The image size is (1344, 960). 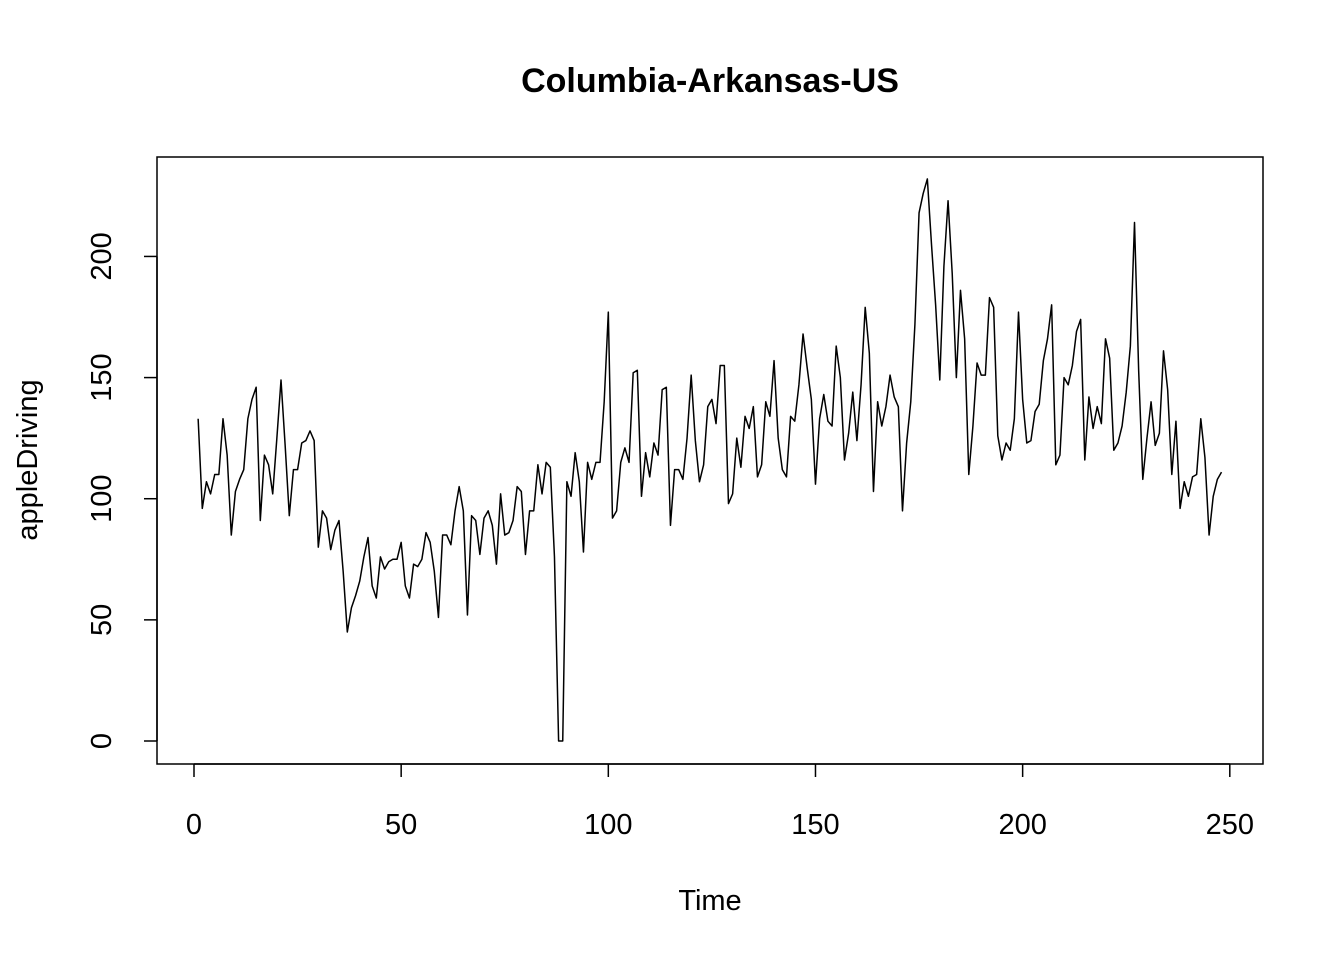 What do you see at coordinates (194, 825) in the screenshot?
I see `x-tick-label: 0` at bounding box center [194, 825].